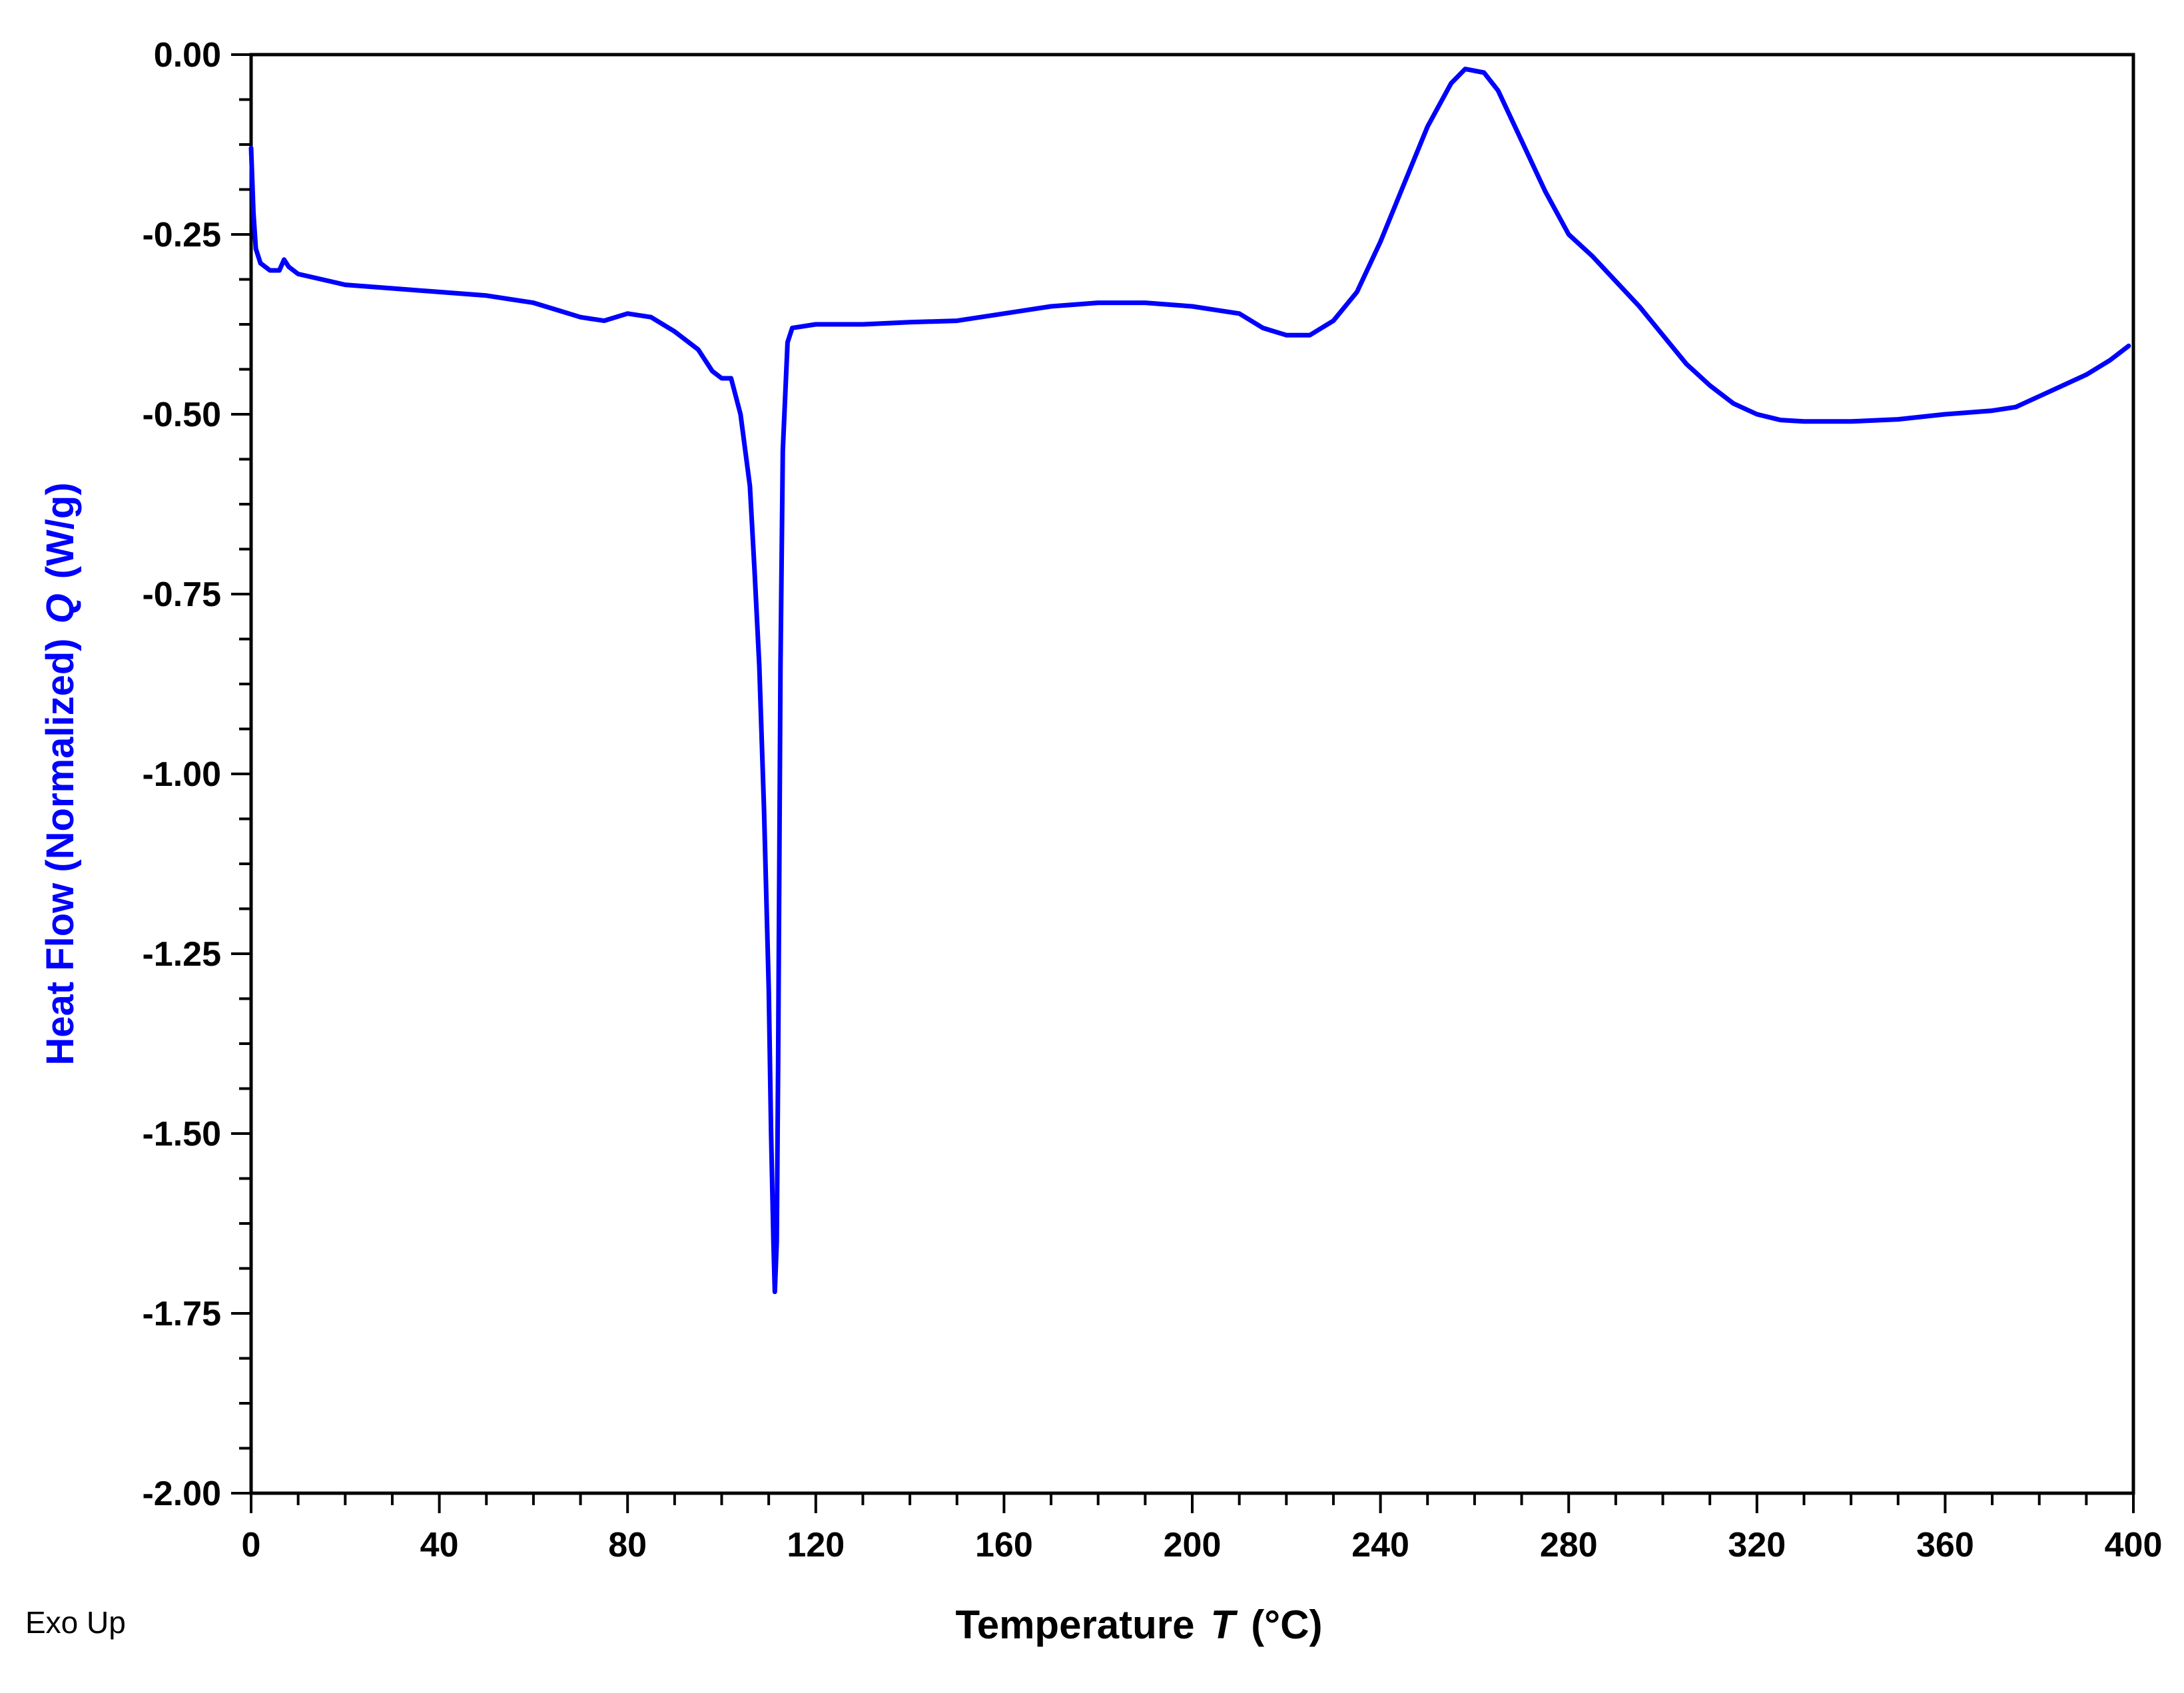 Image resolution: width=2184 pixels, height=1693 pixels. Describe the element at coordinates (187, 55) in the screenshot. I see `y-tick-label: 0.00` at that location.